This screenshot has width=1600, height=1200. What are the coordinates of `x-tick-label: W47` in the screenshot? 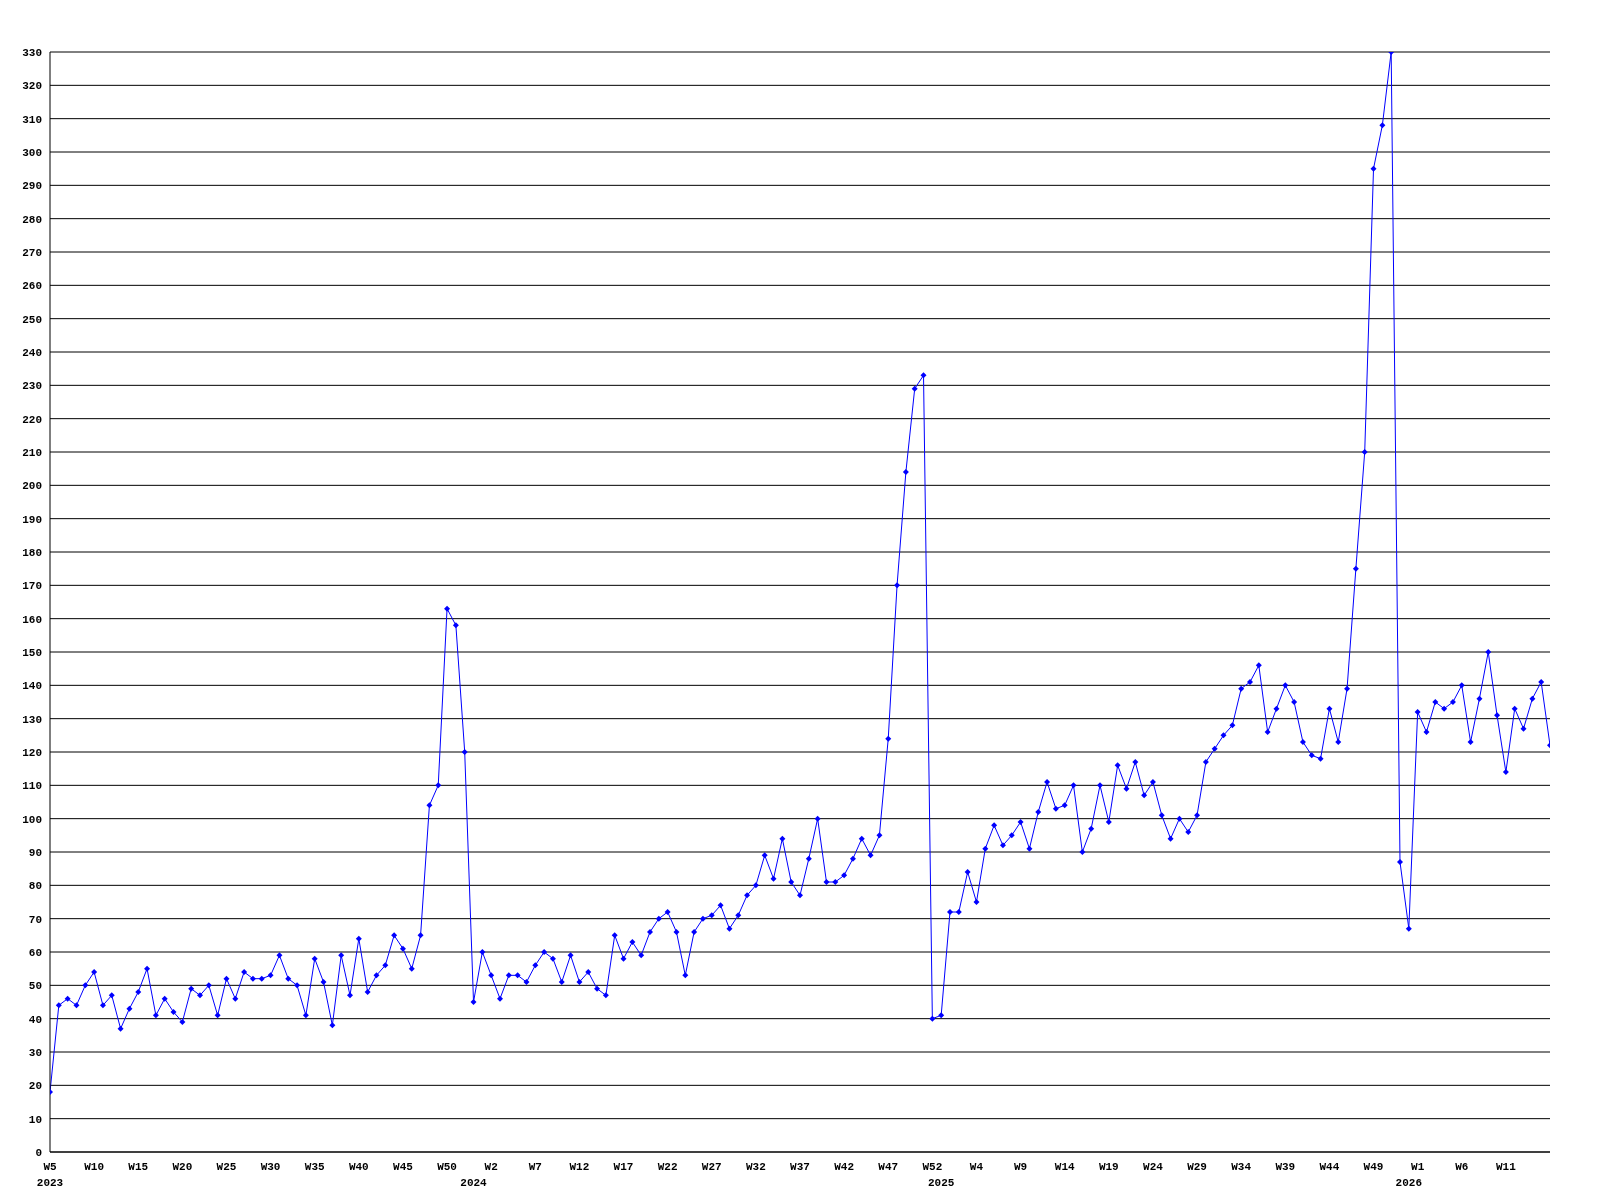 It's located at (888, 1167).